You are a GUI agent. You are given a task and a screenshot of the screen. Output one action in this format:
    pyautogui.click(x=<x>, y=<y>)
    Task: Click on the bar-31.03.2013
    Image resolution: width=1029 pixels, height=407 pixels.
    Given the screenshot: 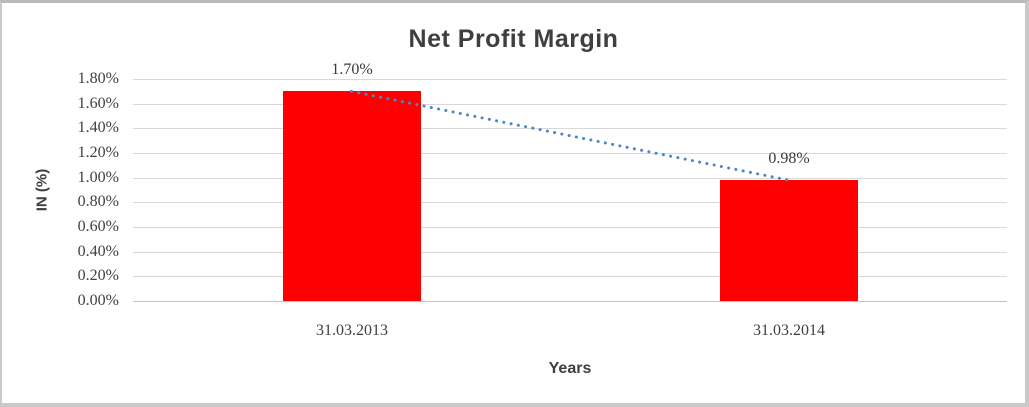 What is the action you would take?
    pyautogui.click(x=352, y=196)
    